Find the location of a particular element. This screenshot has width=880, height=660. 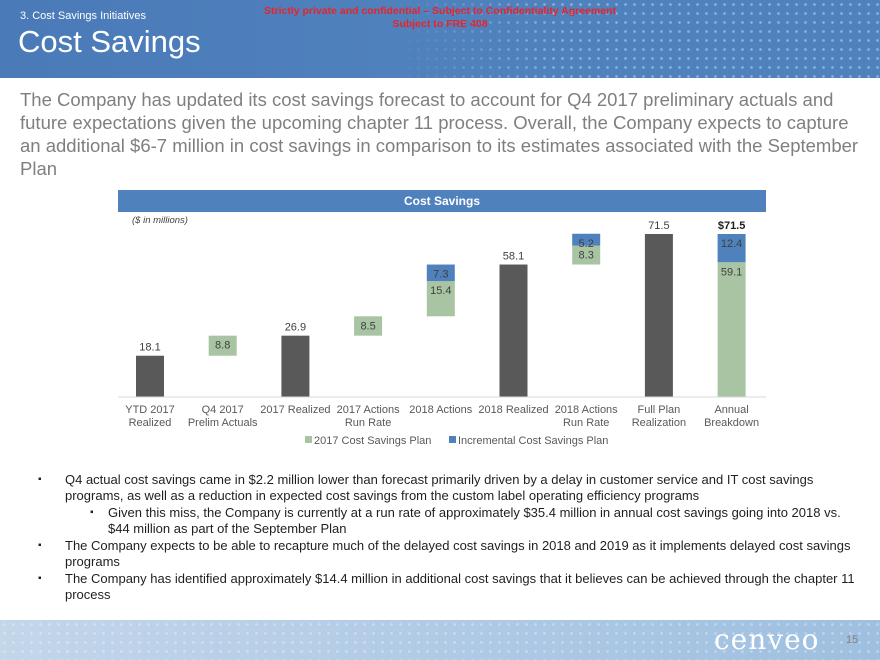

x-tick-label: YTD 2017 is located at coordinates (150, 410).